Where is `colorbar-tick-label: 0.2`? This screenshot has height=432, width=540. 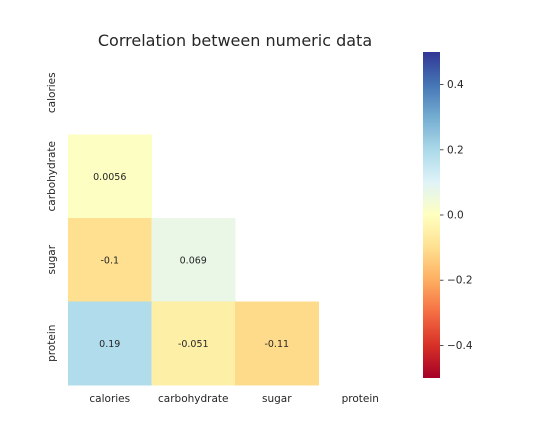
colorbar-tick-label: 0.2 is located at coordinates (455, 150).